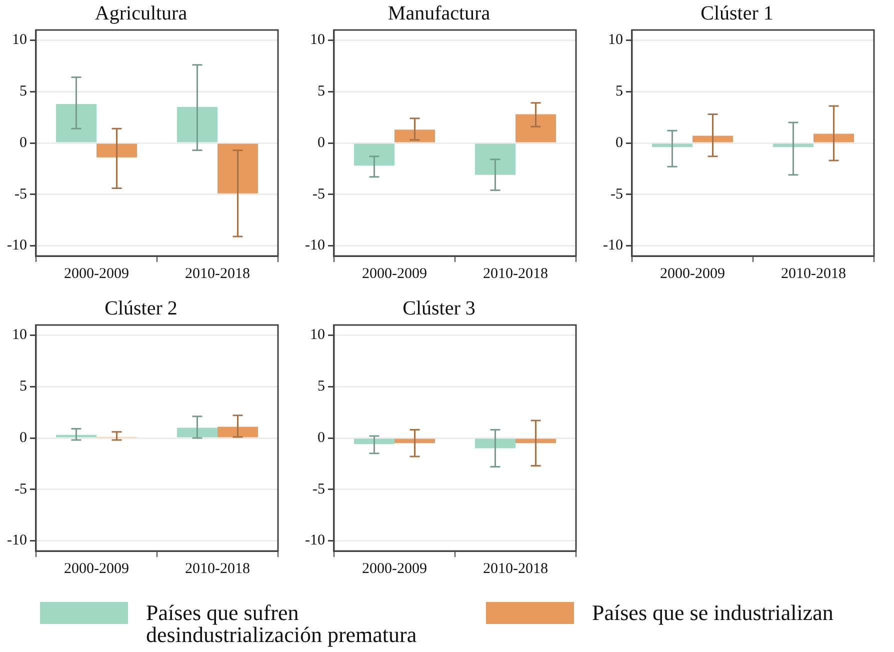 This screenshot has width=894, height=652. Describe the element at coordinates (282, 623) in the screenshot. I see `legend-label: Países que sufren desindustrialización prematura` at that location.